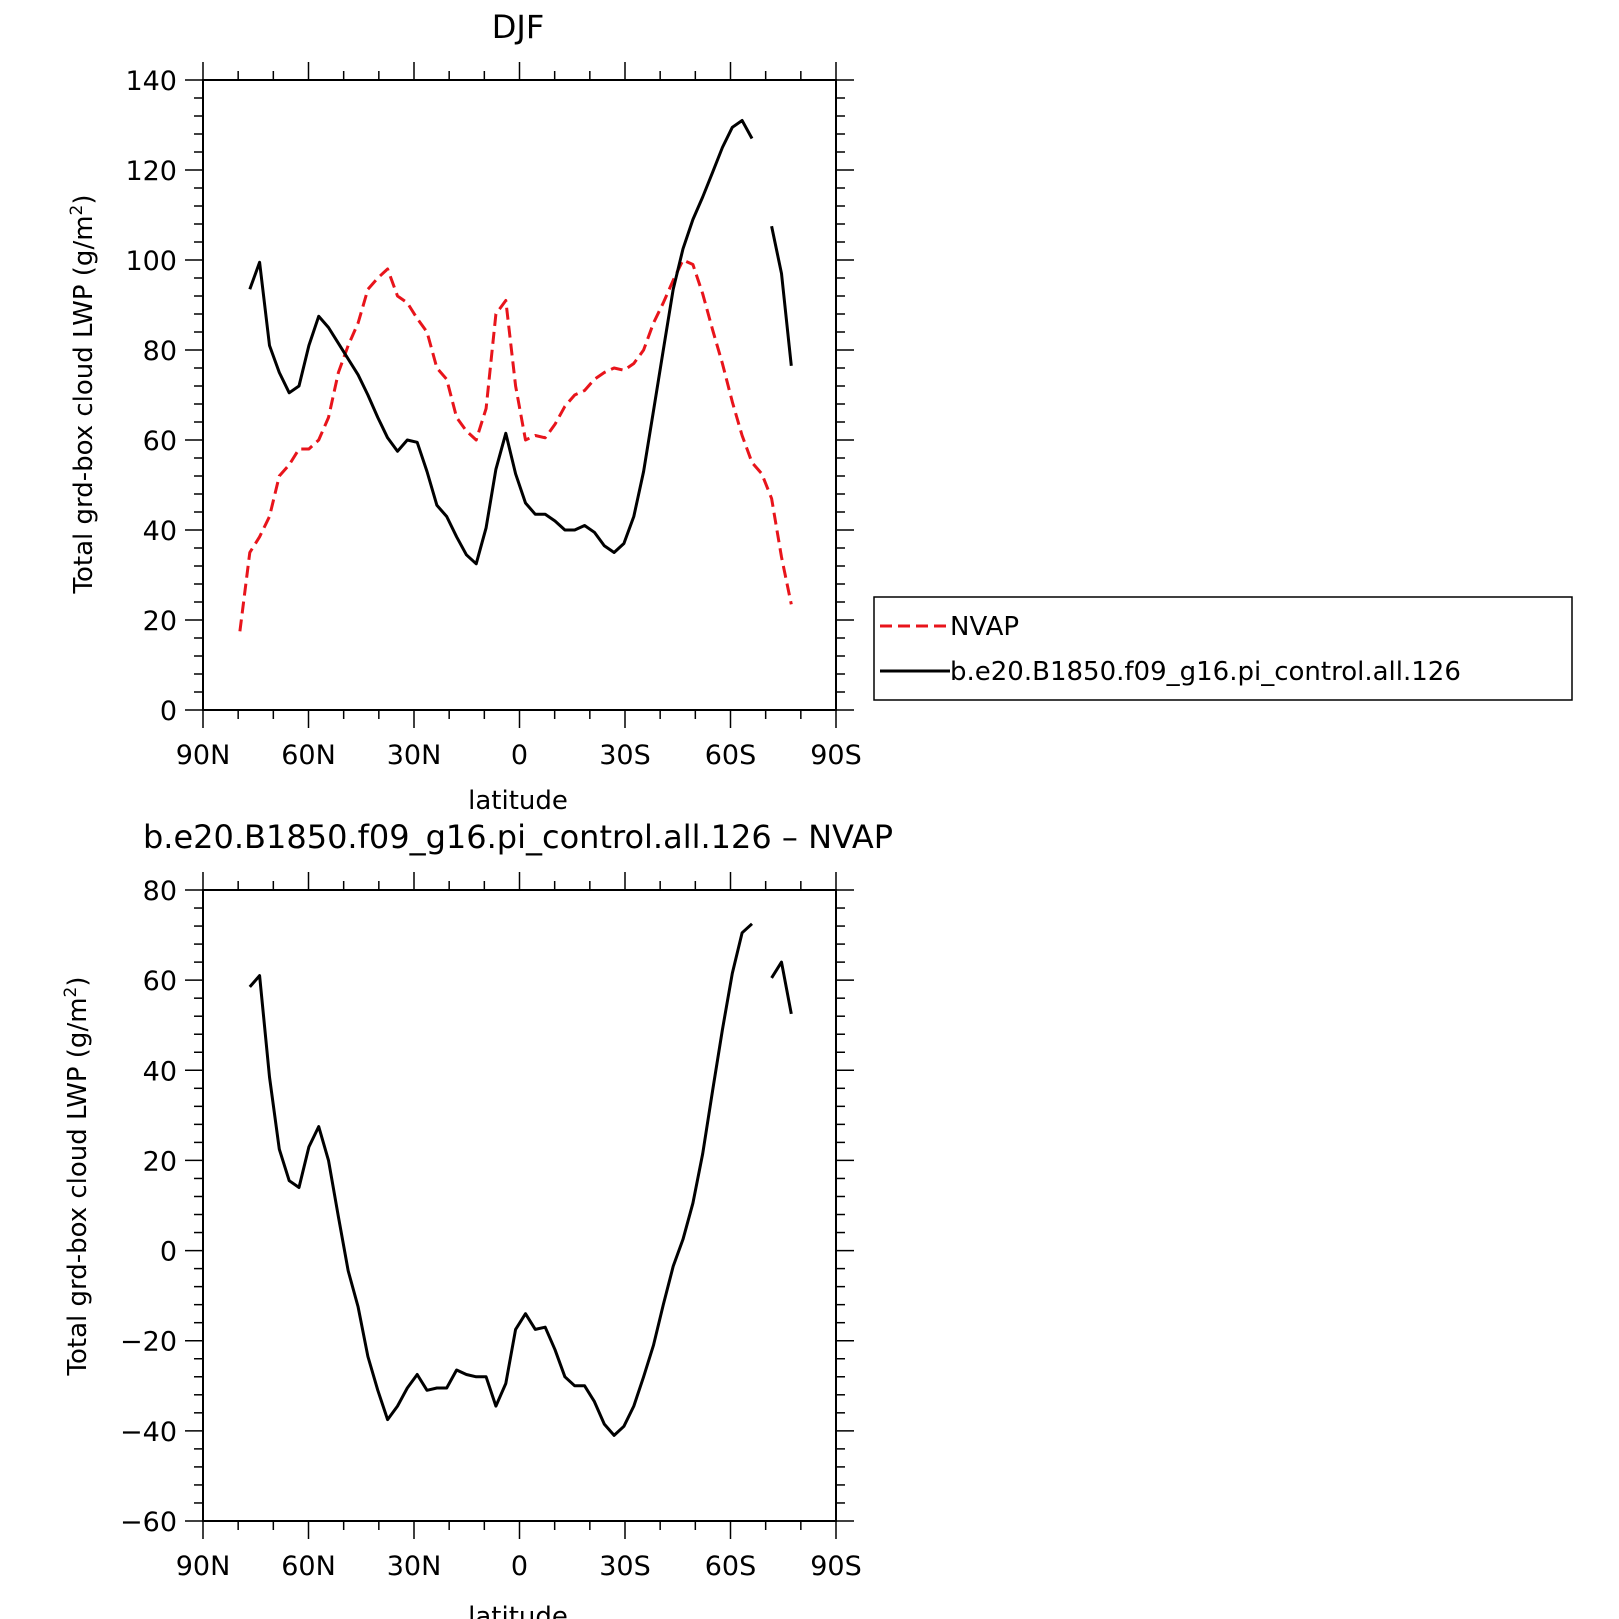 Image resolution: width=1619 pixels, height=1619 pixels. I want to click on y-tick-label: 120, so click(151, 171).